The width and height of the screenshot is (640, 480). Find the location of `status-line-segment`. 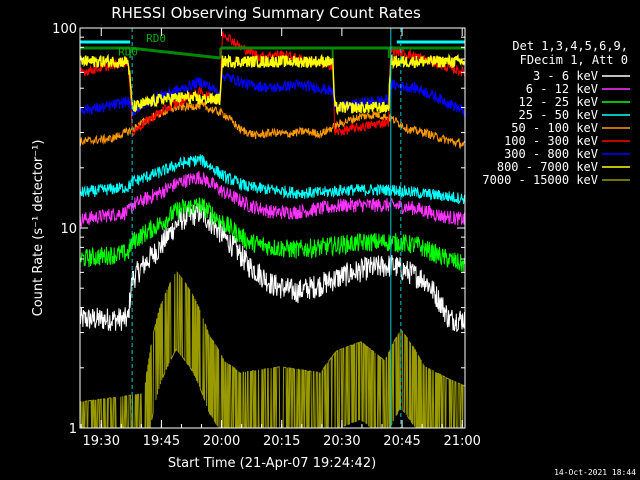

status-line-segment is located at coordinates (175, 53).